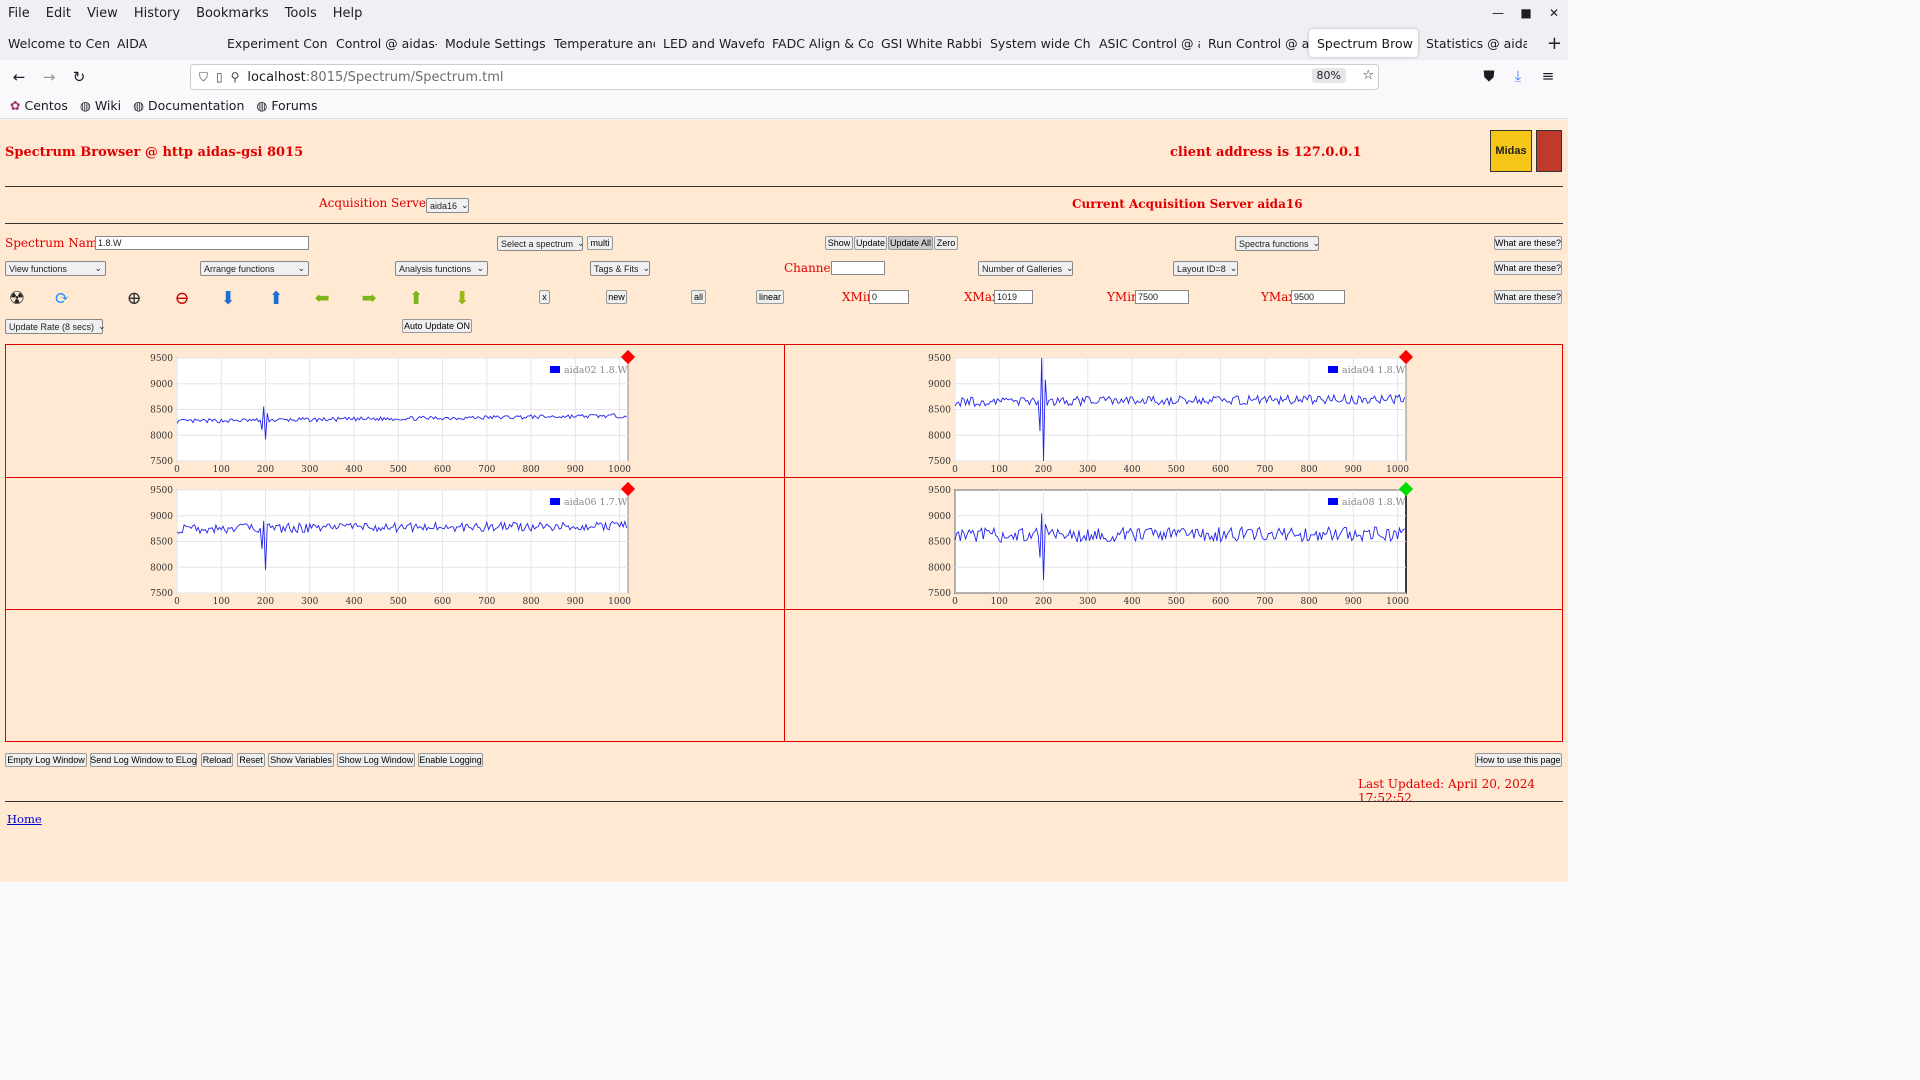  I want to click on x-tick-label: 700, so click(486, 602).